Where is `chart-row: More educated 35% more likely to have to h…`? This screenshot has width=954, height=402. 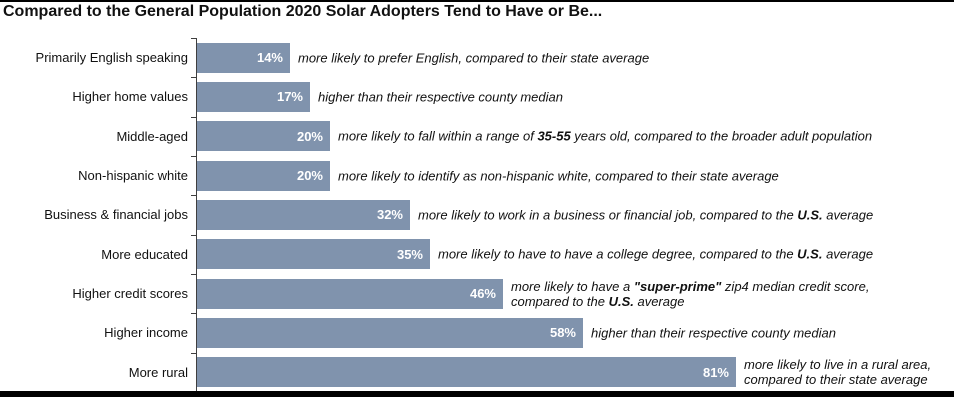 chart-row: More educated 35% more likely to have to h… is located at coordinates (477, 254).